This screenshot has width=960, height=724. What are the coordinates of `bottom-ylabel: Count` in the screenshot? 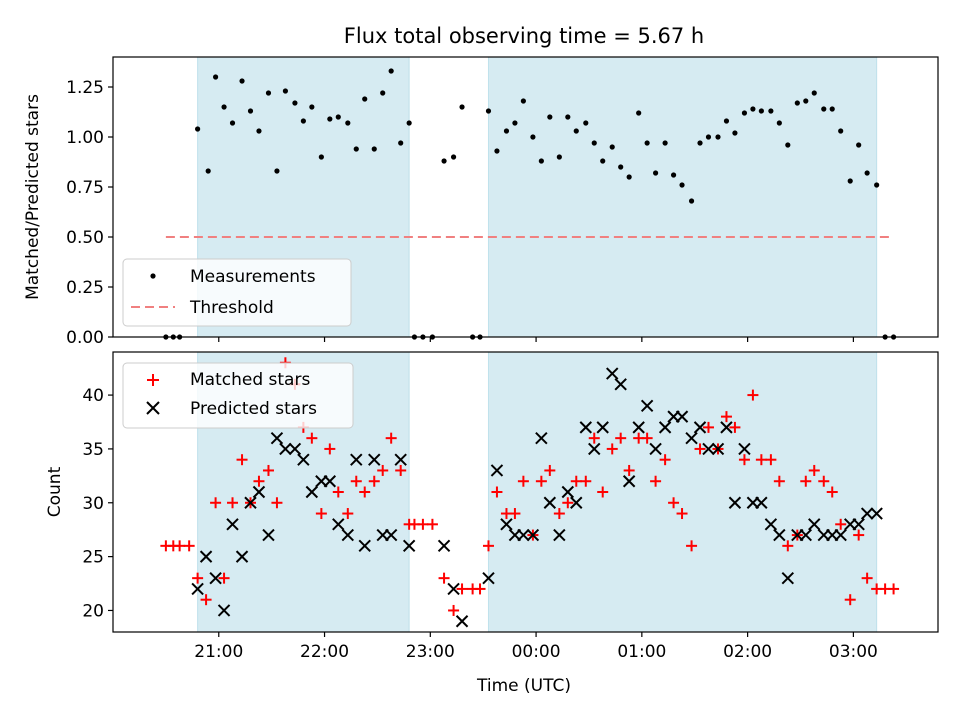 It's located at (55, 491).